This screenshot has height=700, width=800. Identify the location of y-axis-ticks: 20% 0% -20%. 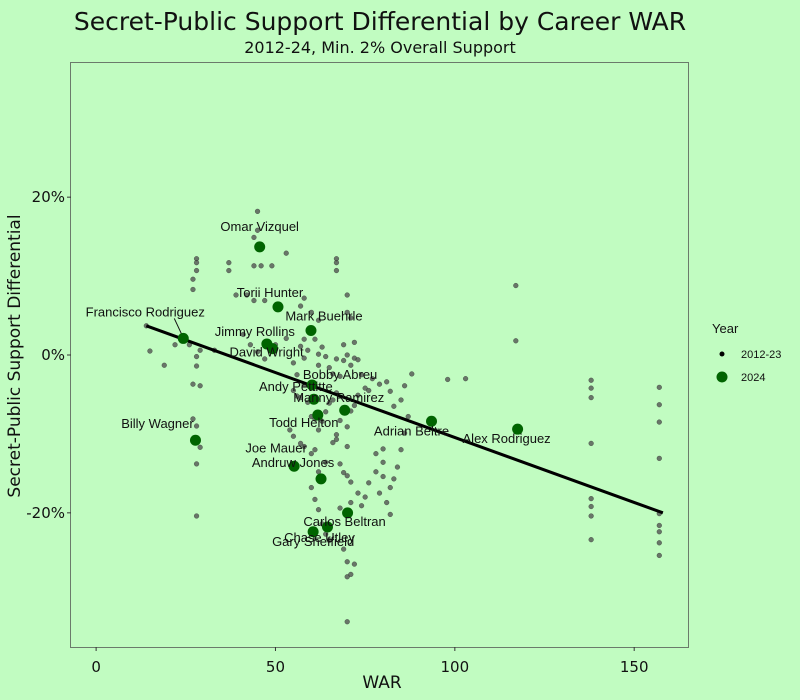
(48, 355).